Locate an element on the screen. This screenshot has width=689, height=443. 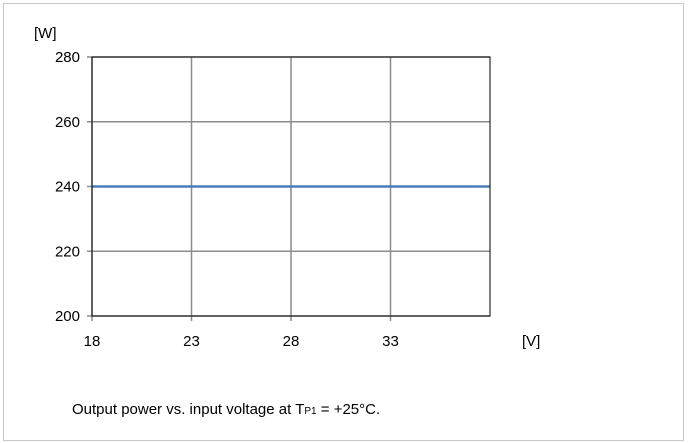
x-tick-label-28: 28 is located at coordinates (291, 341).